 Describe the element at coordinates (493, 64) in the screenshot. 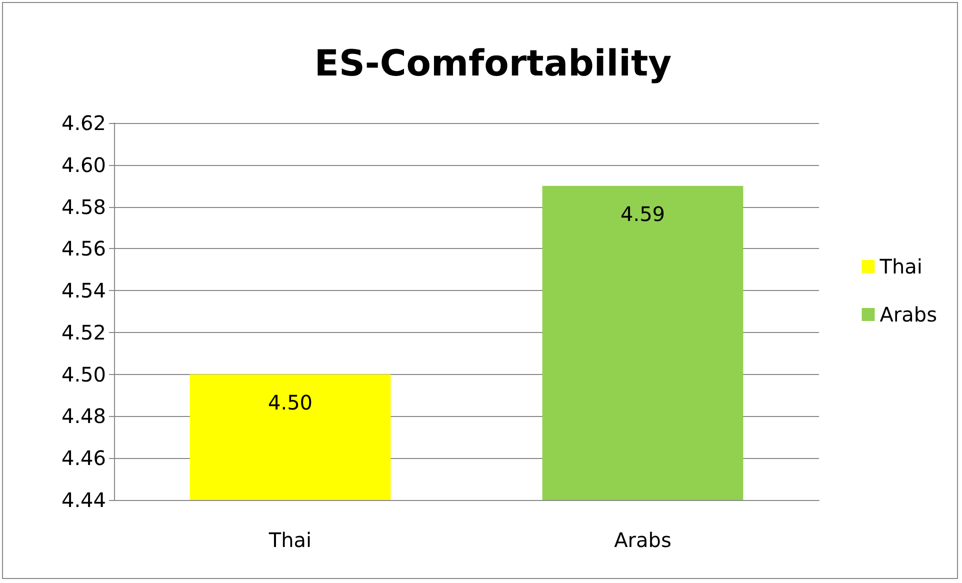

I see `chart-title: ES-Comfortability` at that location.